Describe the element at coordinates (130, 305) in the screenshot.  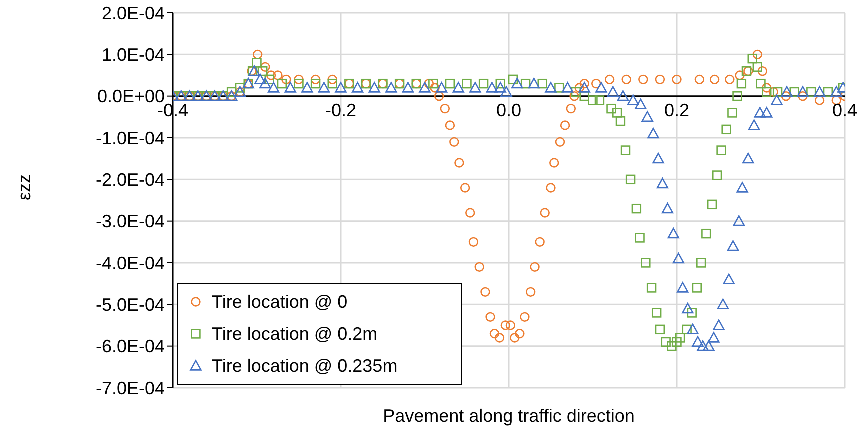
I see `y-tick-label: -5.0E-04` at that location.